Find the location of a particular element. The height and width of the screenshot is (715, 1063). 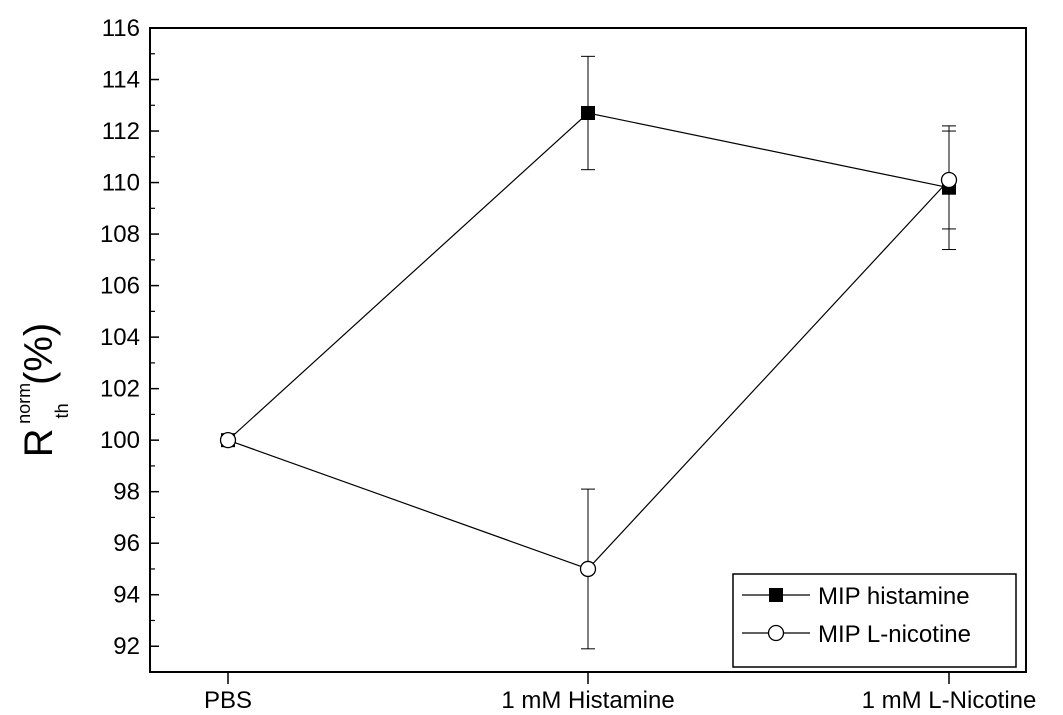

x-tick-label: 1 mM Histamine is located at coordinates (587, 700).